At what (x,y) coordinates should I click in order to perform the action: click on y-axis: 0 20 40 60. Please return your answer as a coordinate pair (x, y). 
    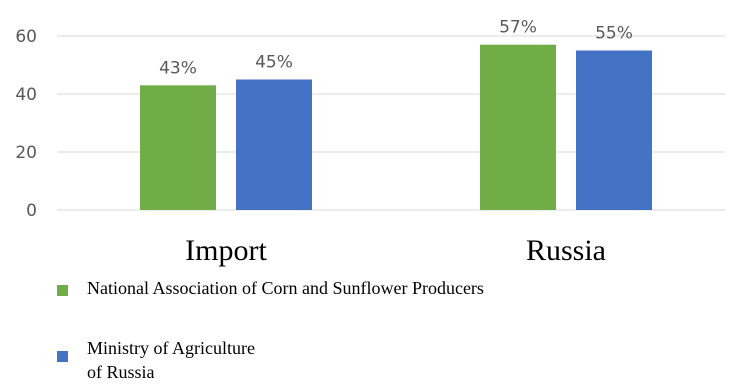
    Looking at the image, I should click on (26, 124).